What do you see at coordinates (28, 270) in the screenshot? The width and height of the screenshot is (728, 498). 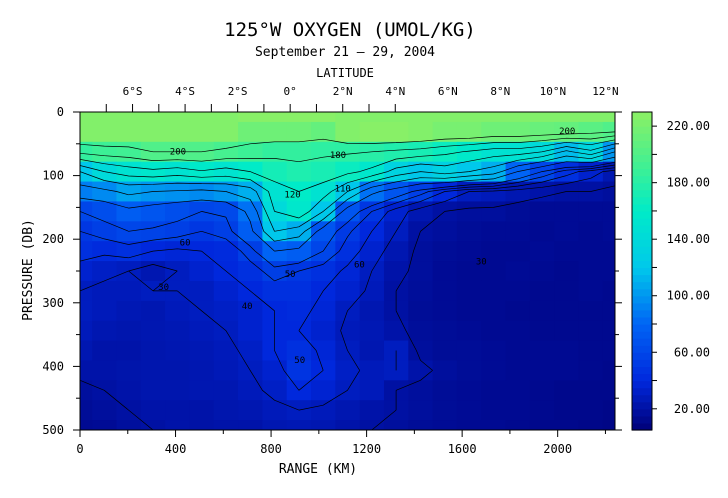 I see `y-axis-title: PRESSURE (DB)` at bounding box center [28, 270].